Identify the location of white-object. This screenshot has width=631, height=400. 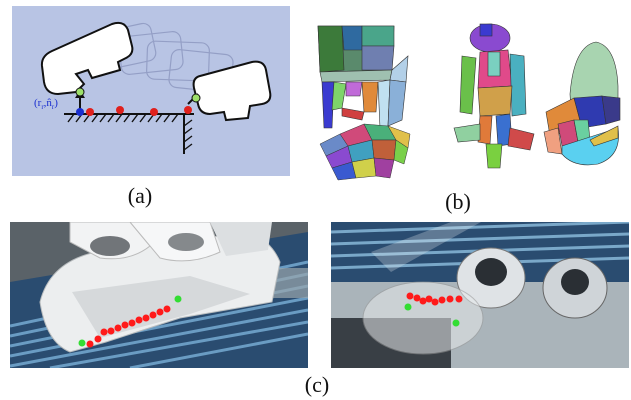
(160, 287).